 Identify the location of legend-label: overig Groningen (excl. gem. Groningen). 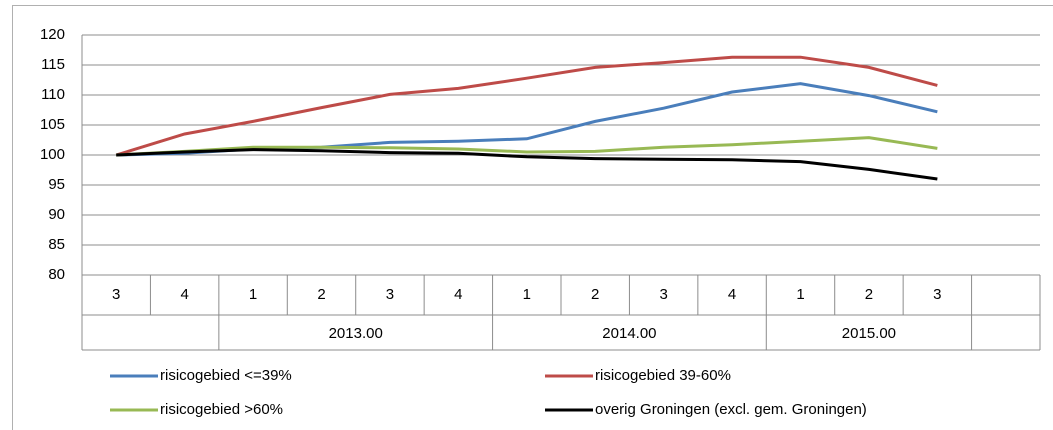
(731, 409).